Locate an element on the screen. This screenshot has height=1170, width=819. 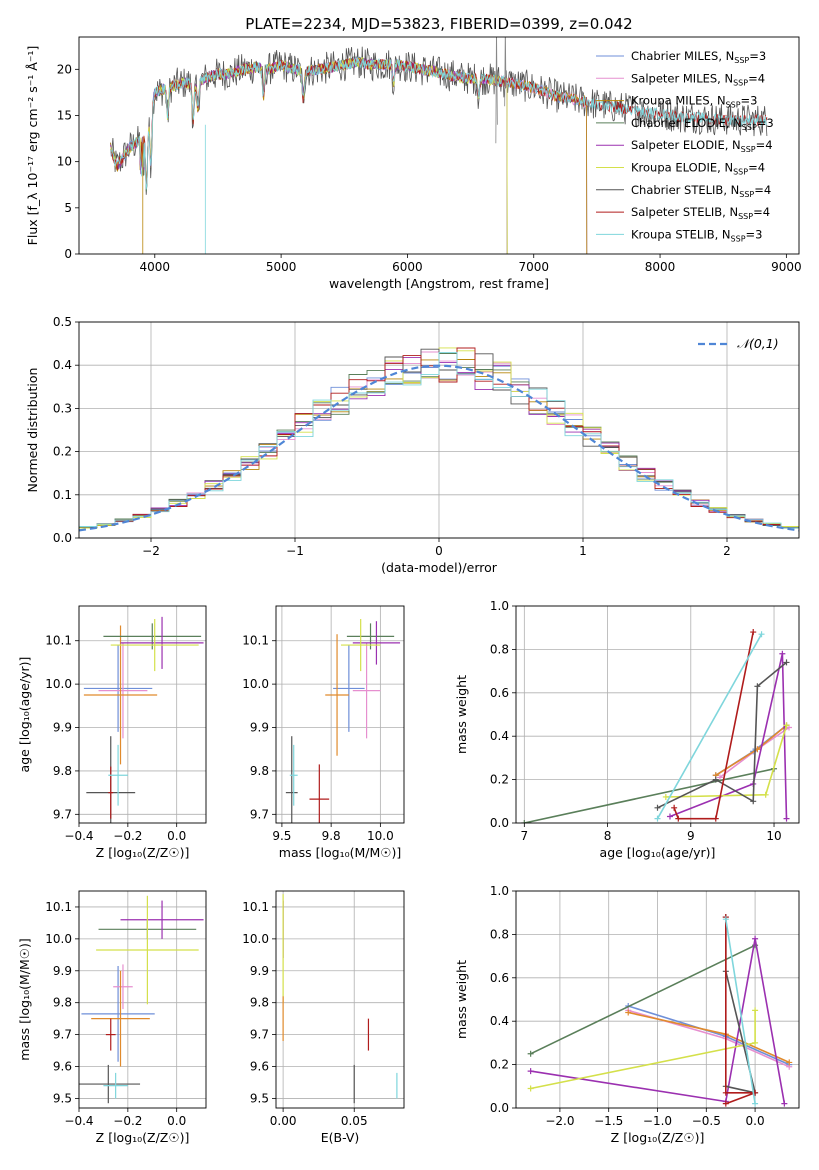
x-tick-label: −0.5 is located at coordinates (706, 1121).